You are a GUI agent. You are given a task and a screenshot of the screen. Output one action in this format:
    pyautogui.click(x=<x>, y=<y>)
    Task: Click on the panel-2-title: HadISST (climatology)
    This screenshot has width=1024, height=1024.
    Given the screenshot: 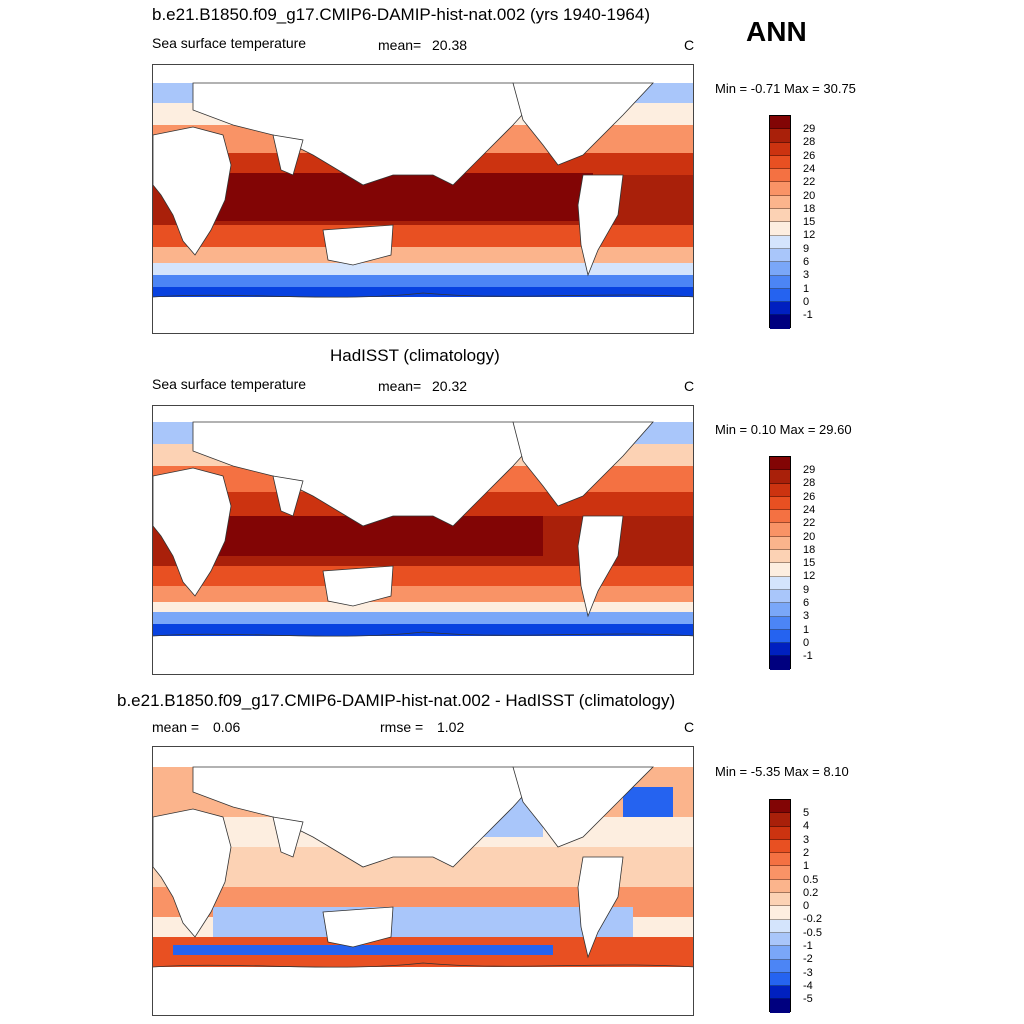 What is the action you would take?
    pyautogui.click(x=415, y=355)
    